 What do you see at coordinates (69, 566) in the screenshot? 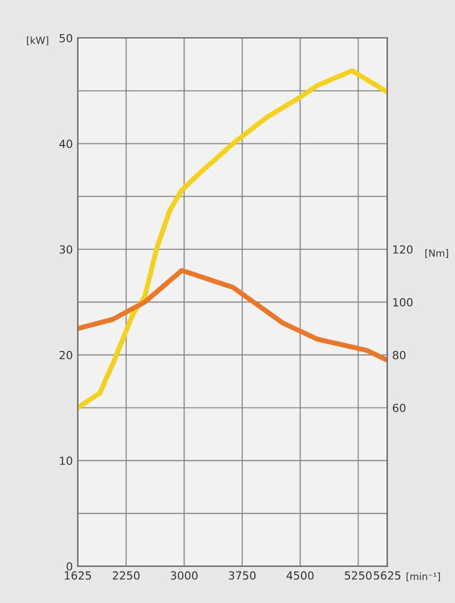
I see `y-tick-label: 0` at bounding box center [69, 566].